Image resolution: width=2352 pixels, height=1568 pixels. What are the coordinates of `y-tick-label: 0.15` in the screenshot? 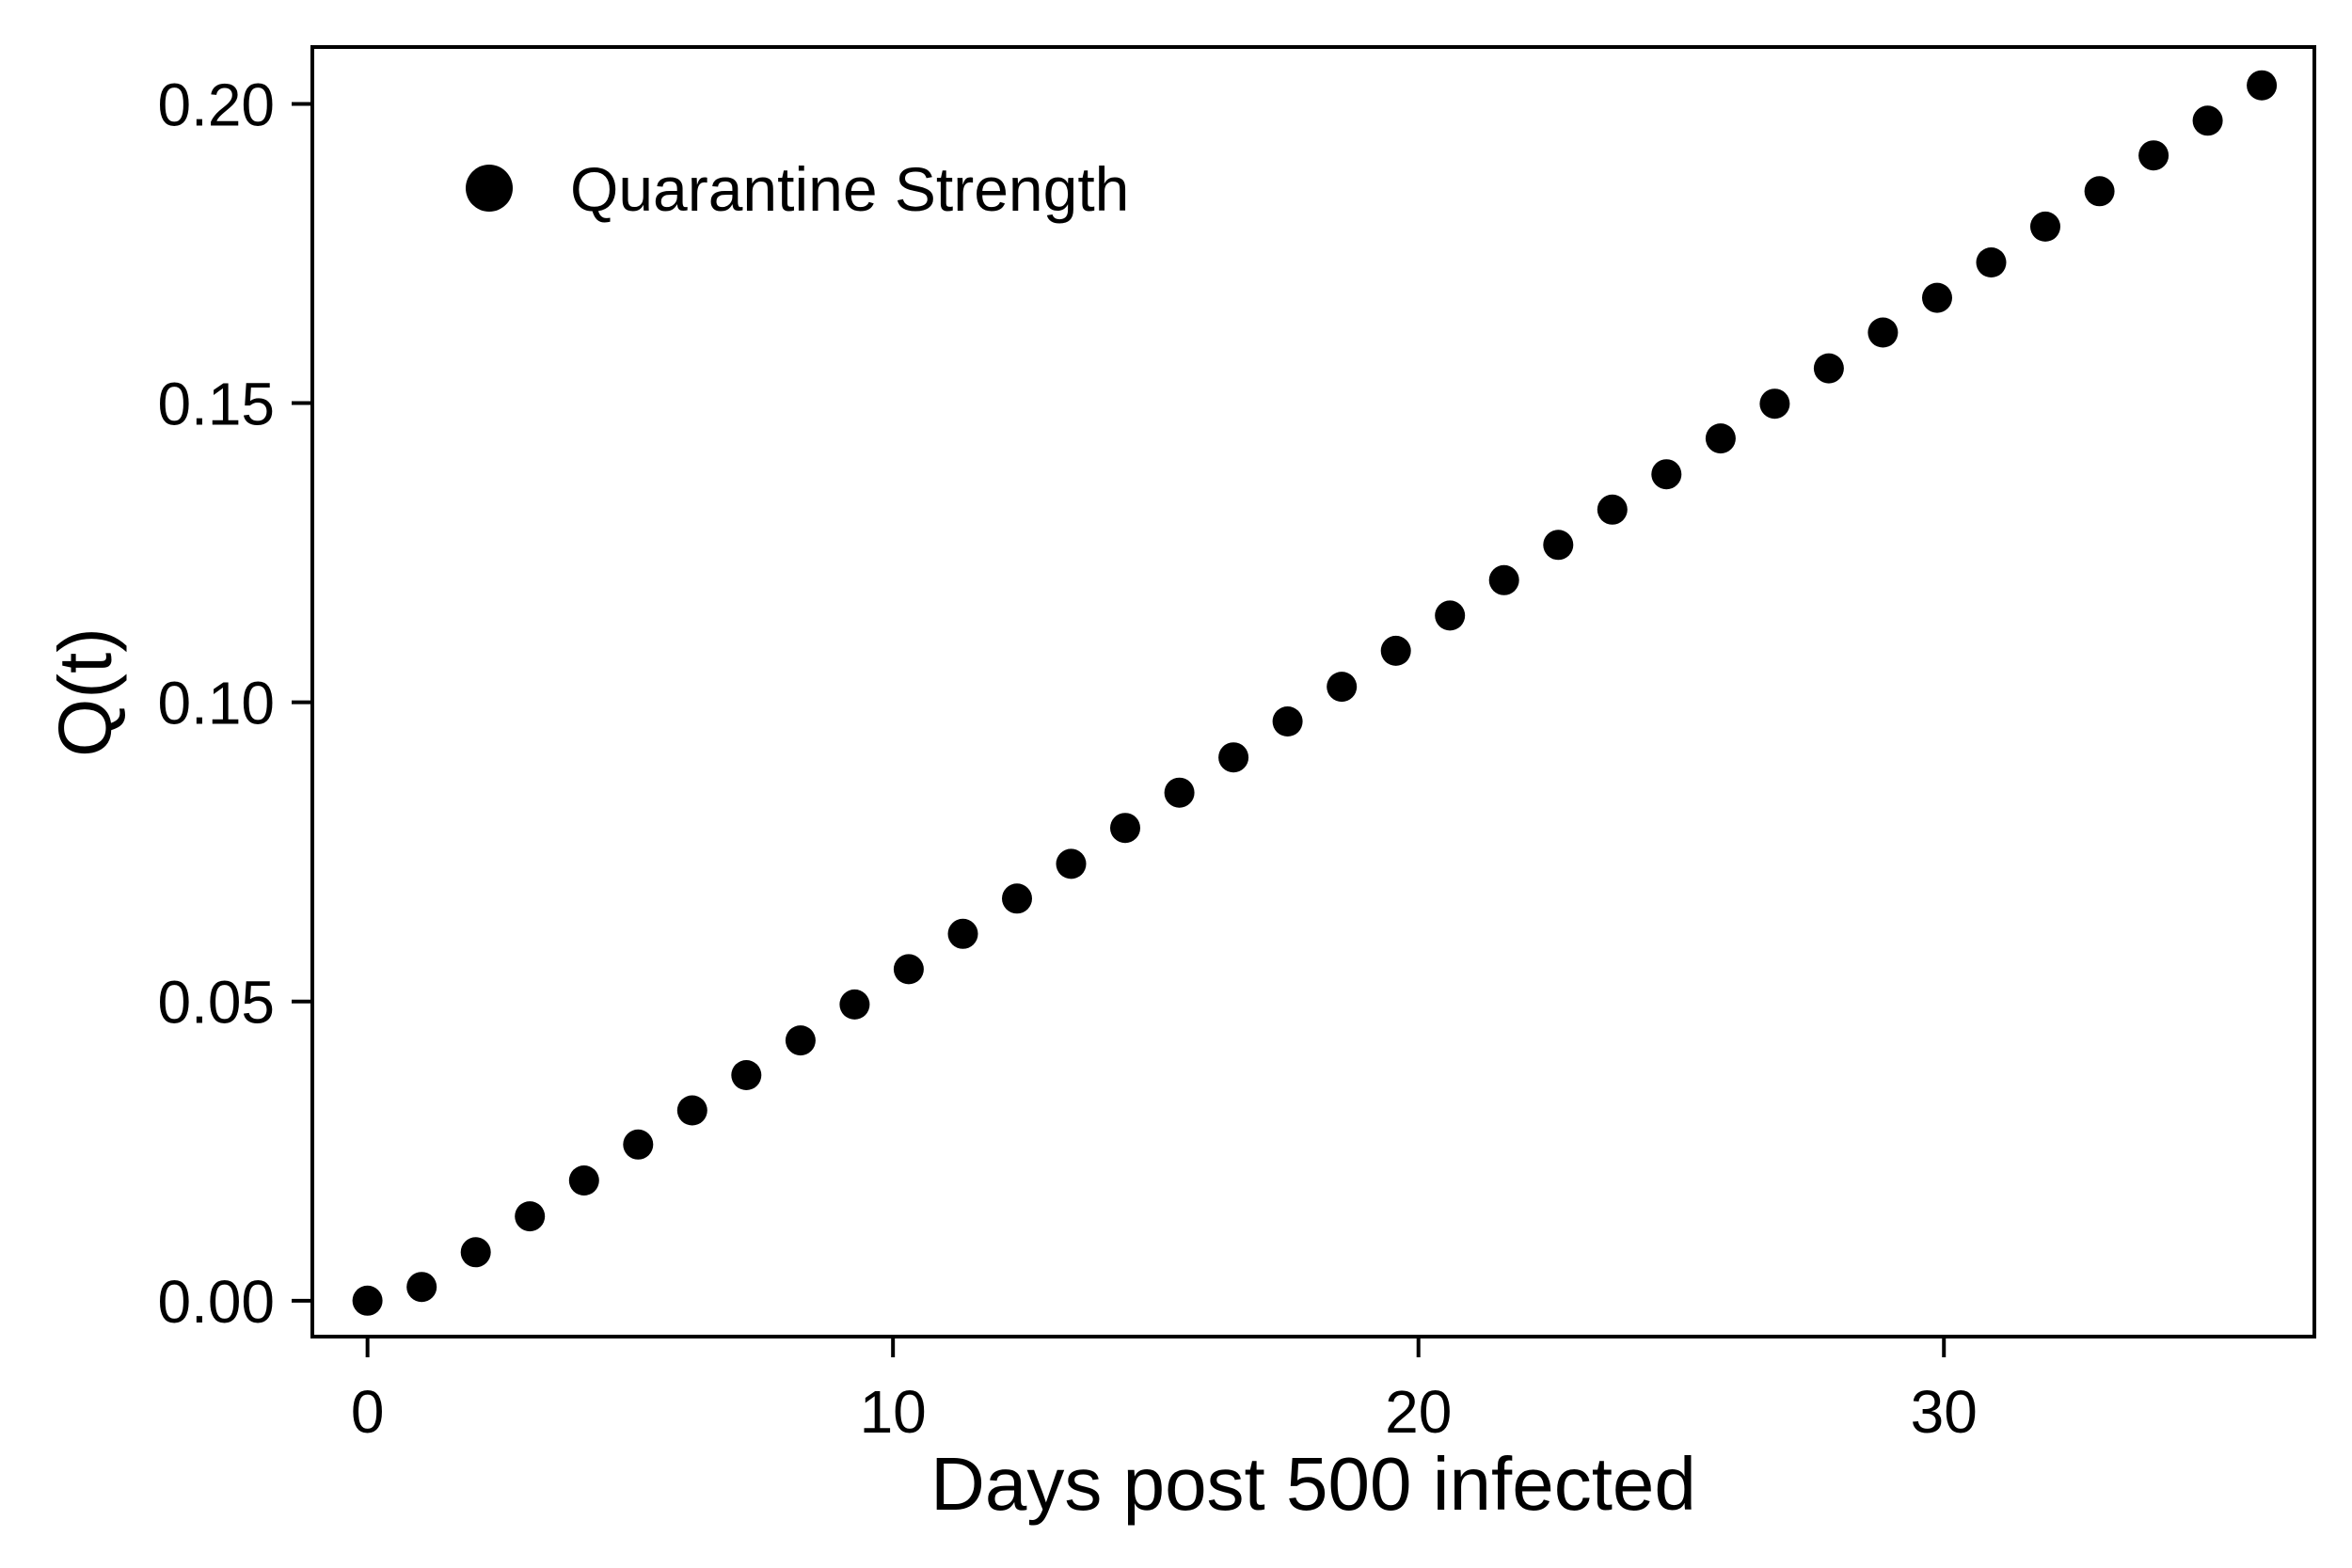 It's located at (216, 404).